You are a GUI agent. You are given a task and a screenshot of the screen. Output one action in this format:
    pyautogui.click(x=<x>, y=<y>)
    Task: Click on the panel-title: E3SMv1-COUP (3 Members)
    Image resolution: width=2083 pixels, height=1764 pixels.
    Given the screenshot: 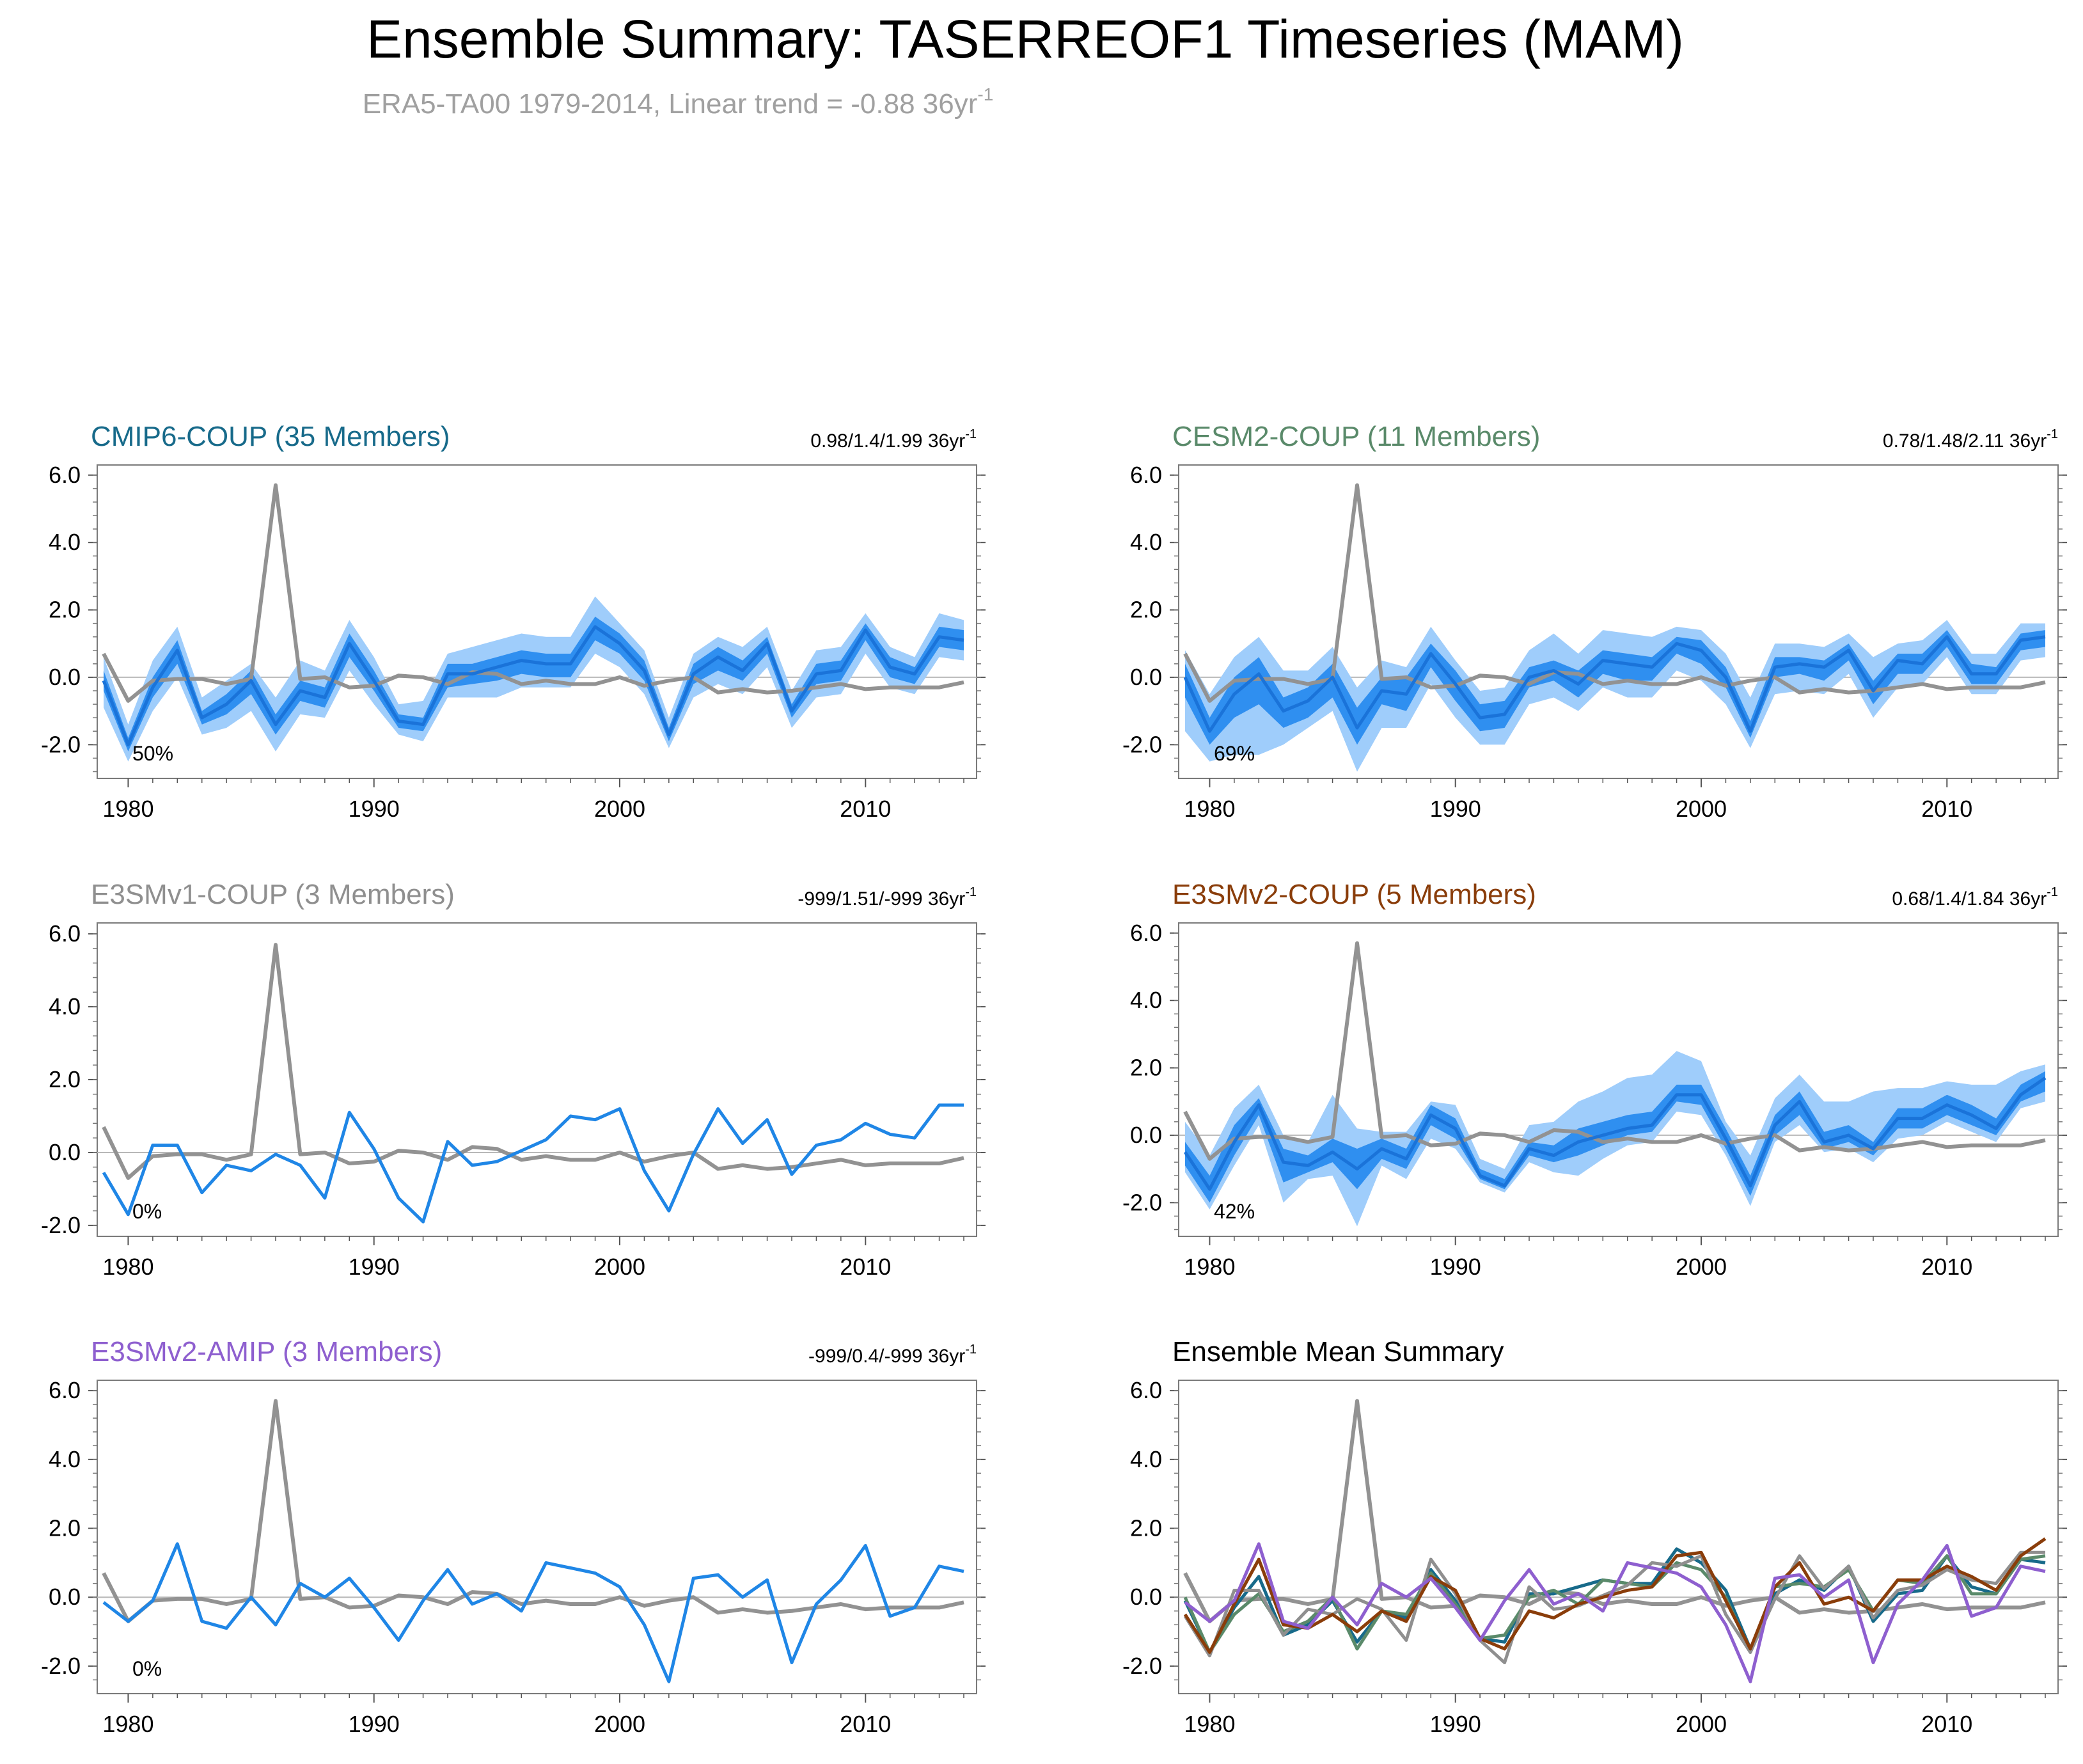 What is the action you would take?
    pyautogui.click(x=273, y=895)
    